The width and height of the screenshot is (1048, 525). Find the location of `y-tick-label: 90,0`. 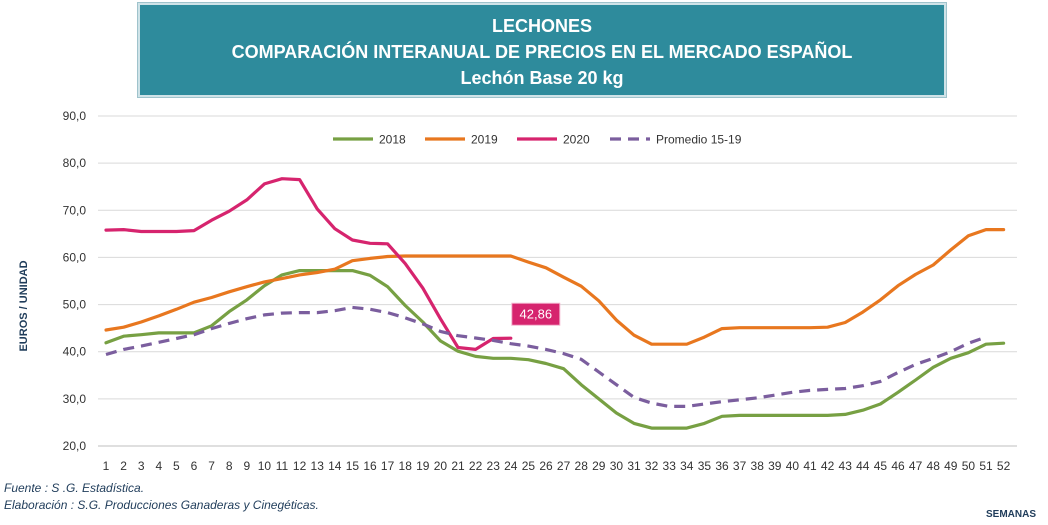

y-tick-label: 90,0 is located at coordinates (75, 116).